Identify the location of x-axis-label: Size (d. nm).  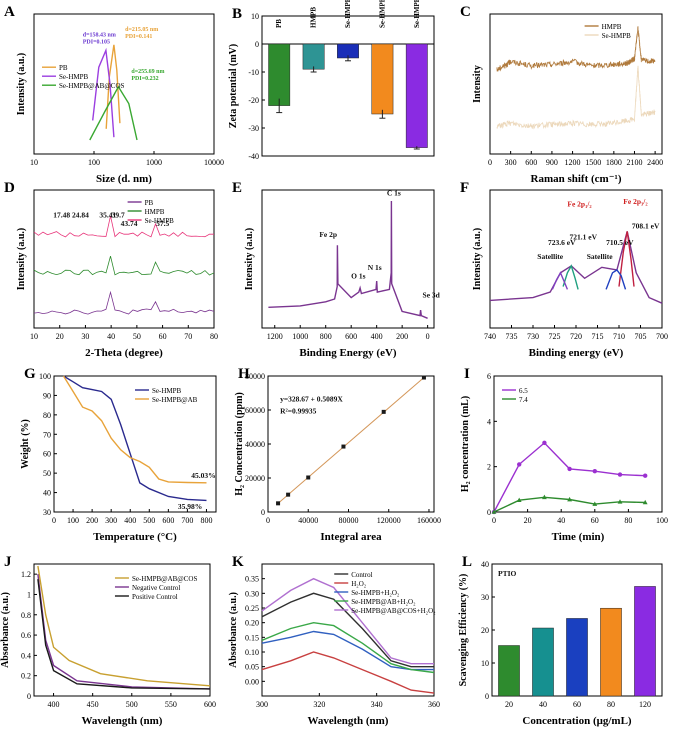
(124, 179).